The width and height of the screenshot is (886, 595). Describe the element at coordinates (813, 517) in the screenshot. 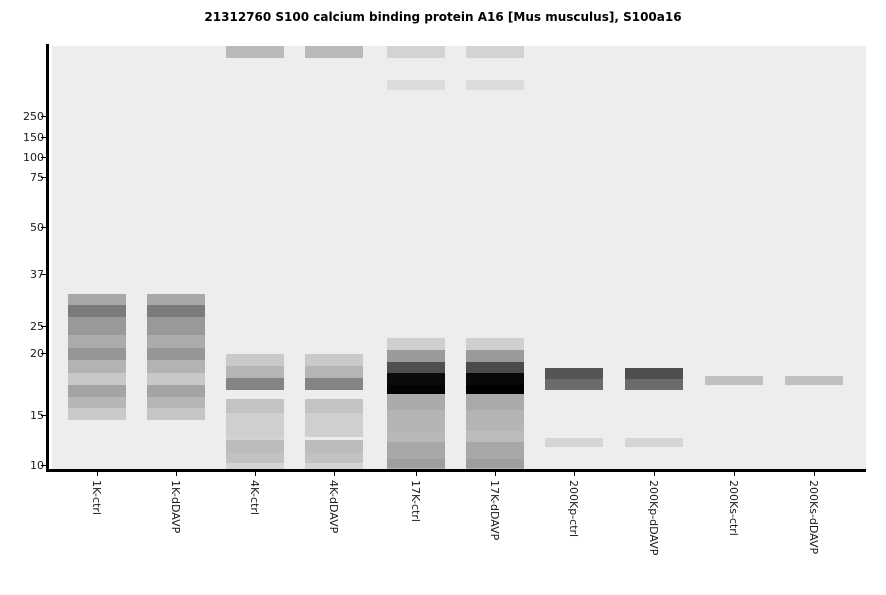

I see `x-axis-tick-label-200ks-ddavp: 200Ks-dDAVP` at that location.